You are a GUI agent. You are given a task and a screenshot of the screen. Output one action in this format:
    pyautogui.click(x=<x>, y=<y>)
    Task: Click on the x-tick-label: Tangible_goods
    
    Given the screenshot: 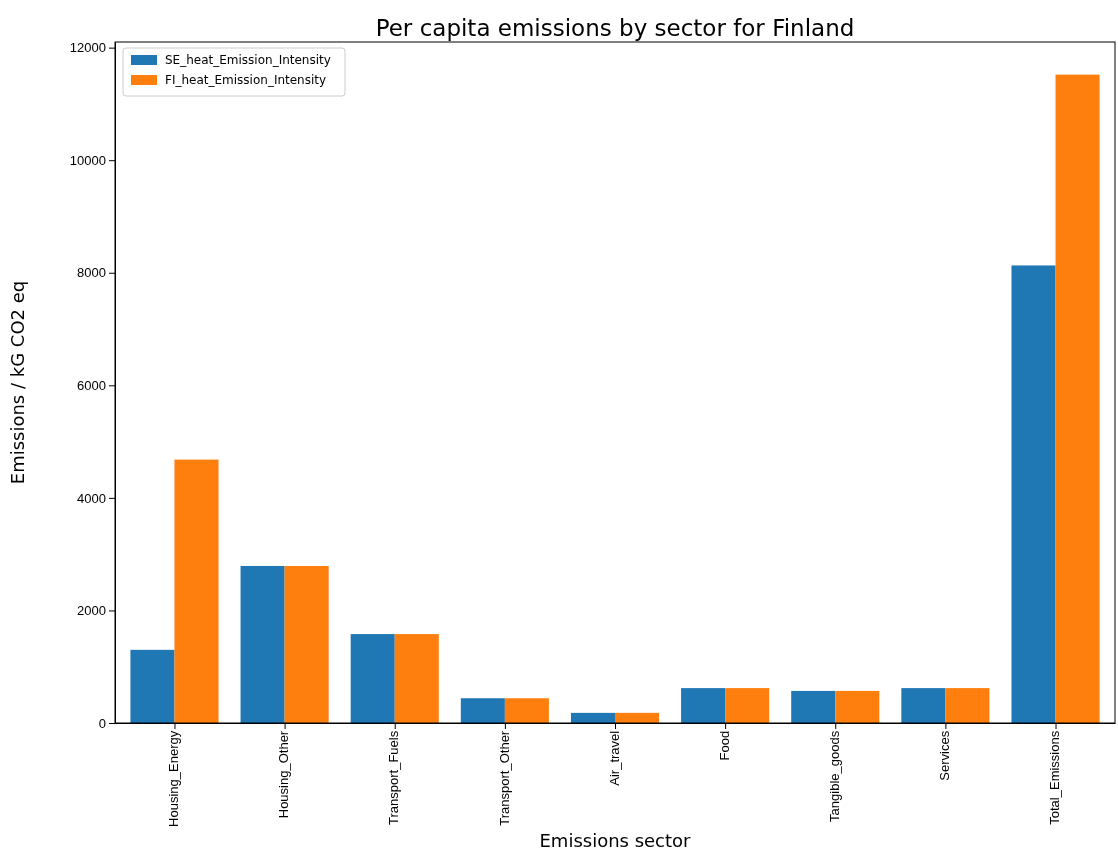 What is the action you would take?
    pyautogui.click(x=834, y=776)
    